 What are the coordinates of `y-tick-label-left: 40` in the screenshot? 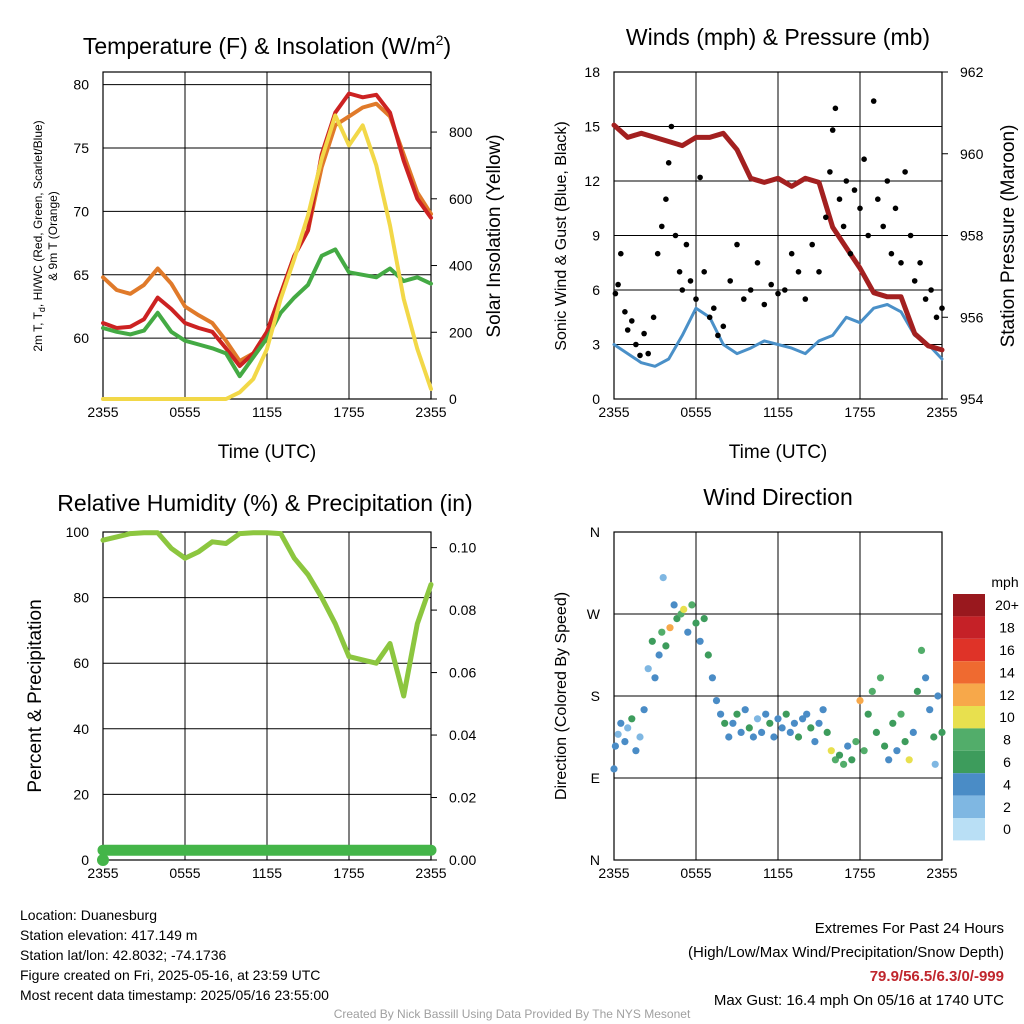 It's located at (81, 729).